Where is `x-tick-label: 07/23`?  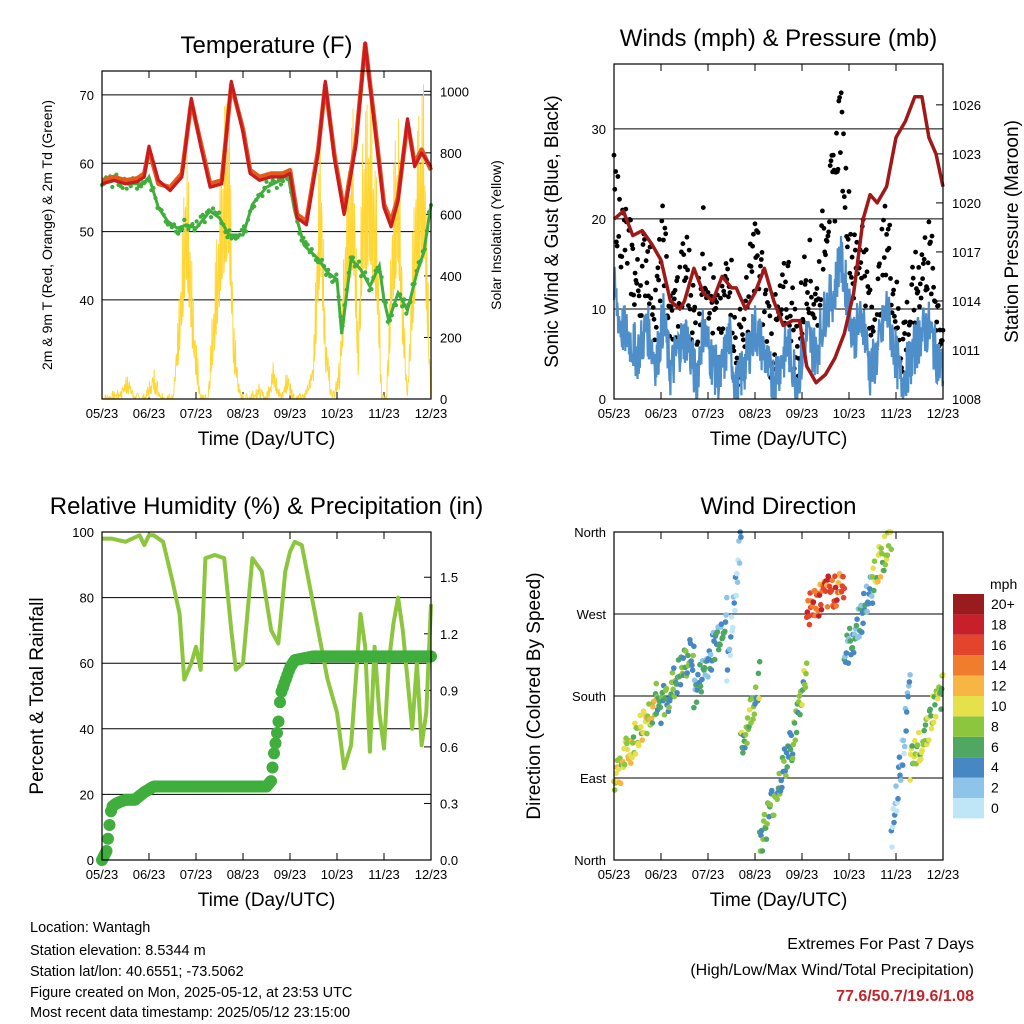
x-tick-label: 07/23 is located at coordinates (196, 413).